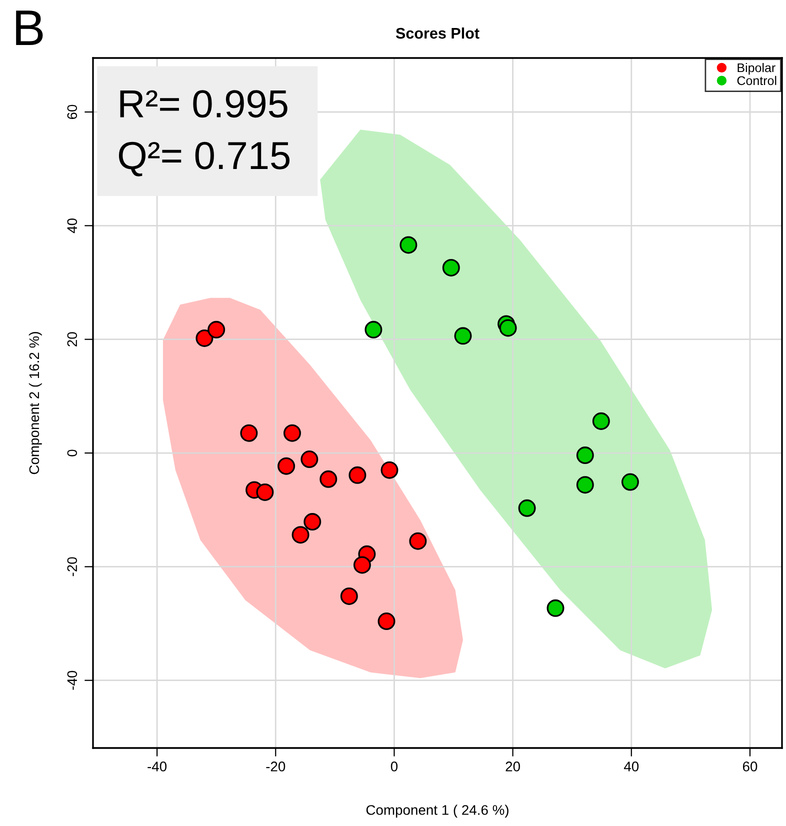  I want to click on text: B, so click(29, 27).